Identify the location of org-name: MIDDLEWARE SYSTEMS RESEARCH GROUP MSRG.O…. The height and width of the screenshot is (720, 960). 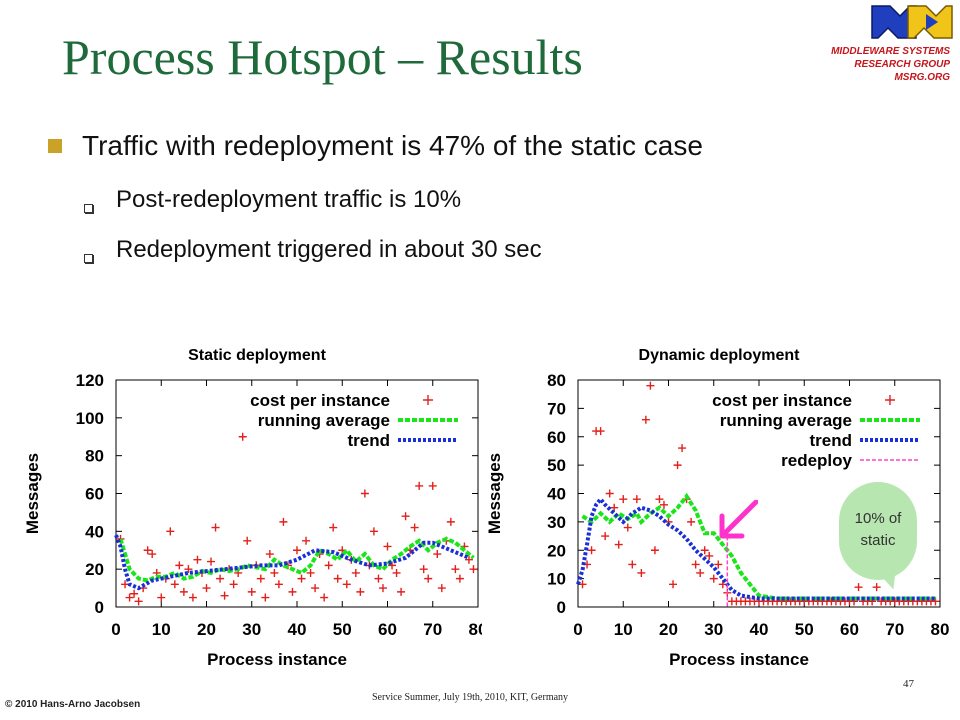
(890, 64).